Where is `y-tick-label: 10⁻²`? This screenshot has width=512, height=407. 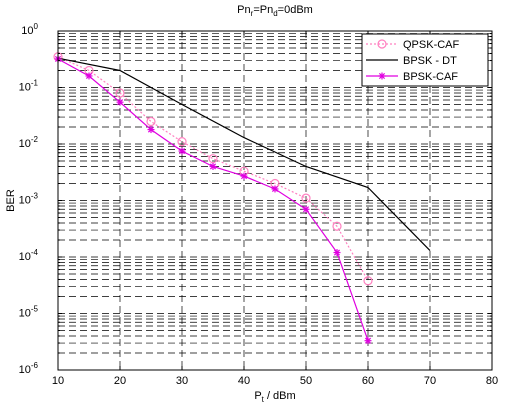 y-tick-label: 10⁻² is located at coordinates (29, 142).